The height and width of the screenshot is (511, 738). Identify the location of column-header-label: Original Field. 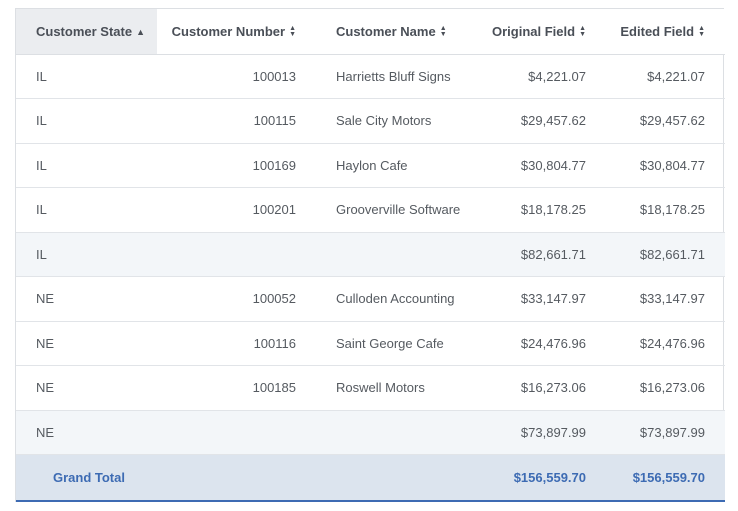
(533, 31).